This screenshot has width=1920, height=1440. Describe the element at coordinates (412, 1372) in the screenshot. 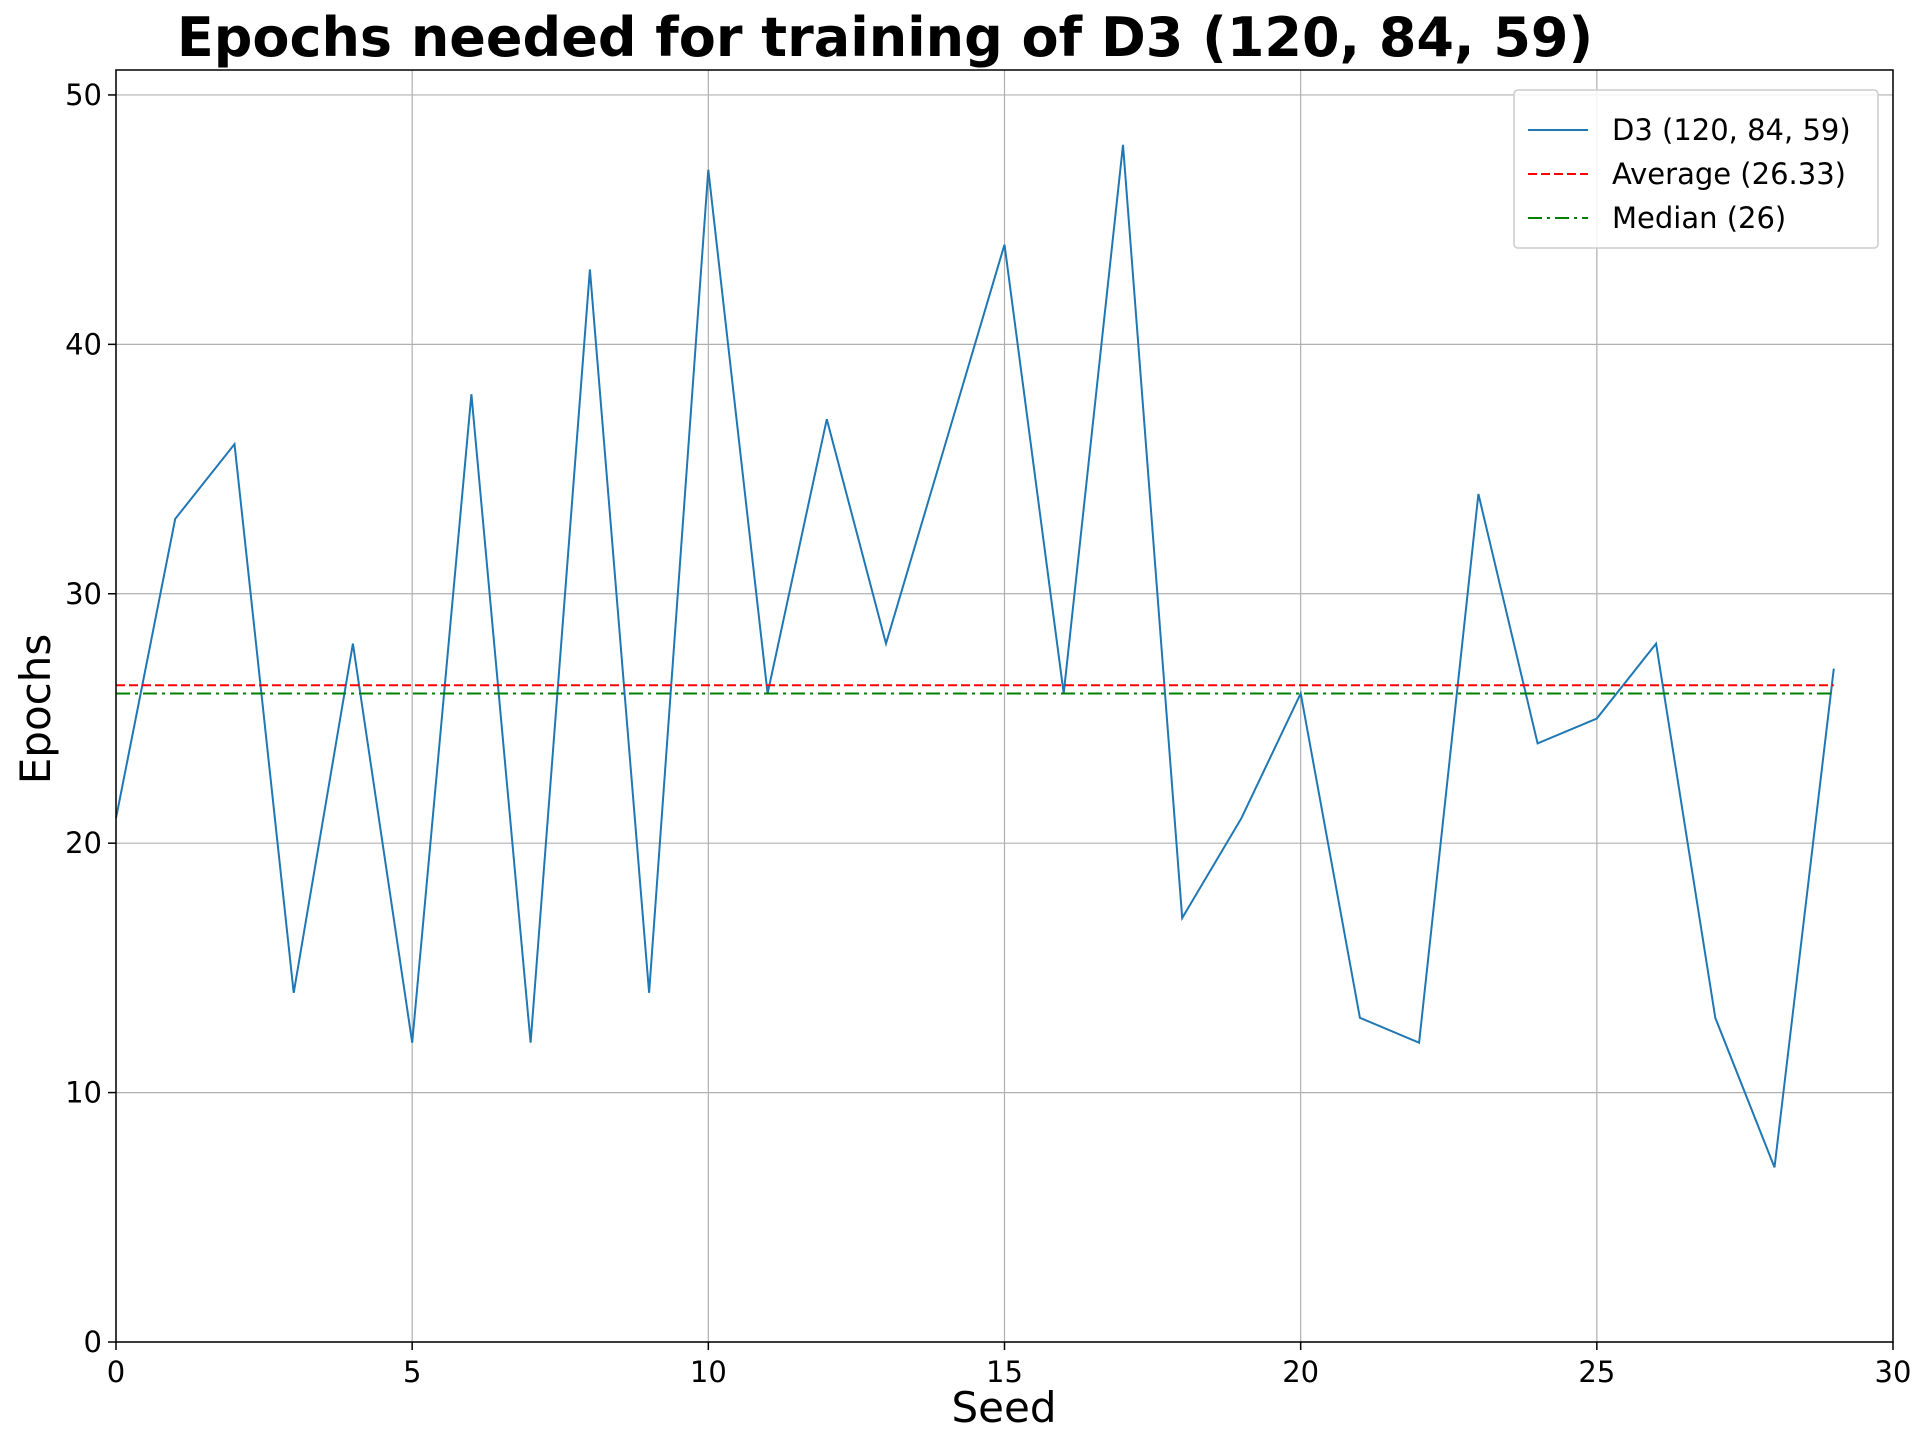

I see `x-tick-label: 5` at that location.